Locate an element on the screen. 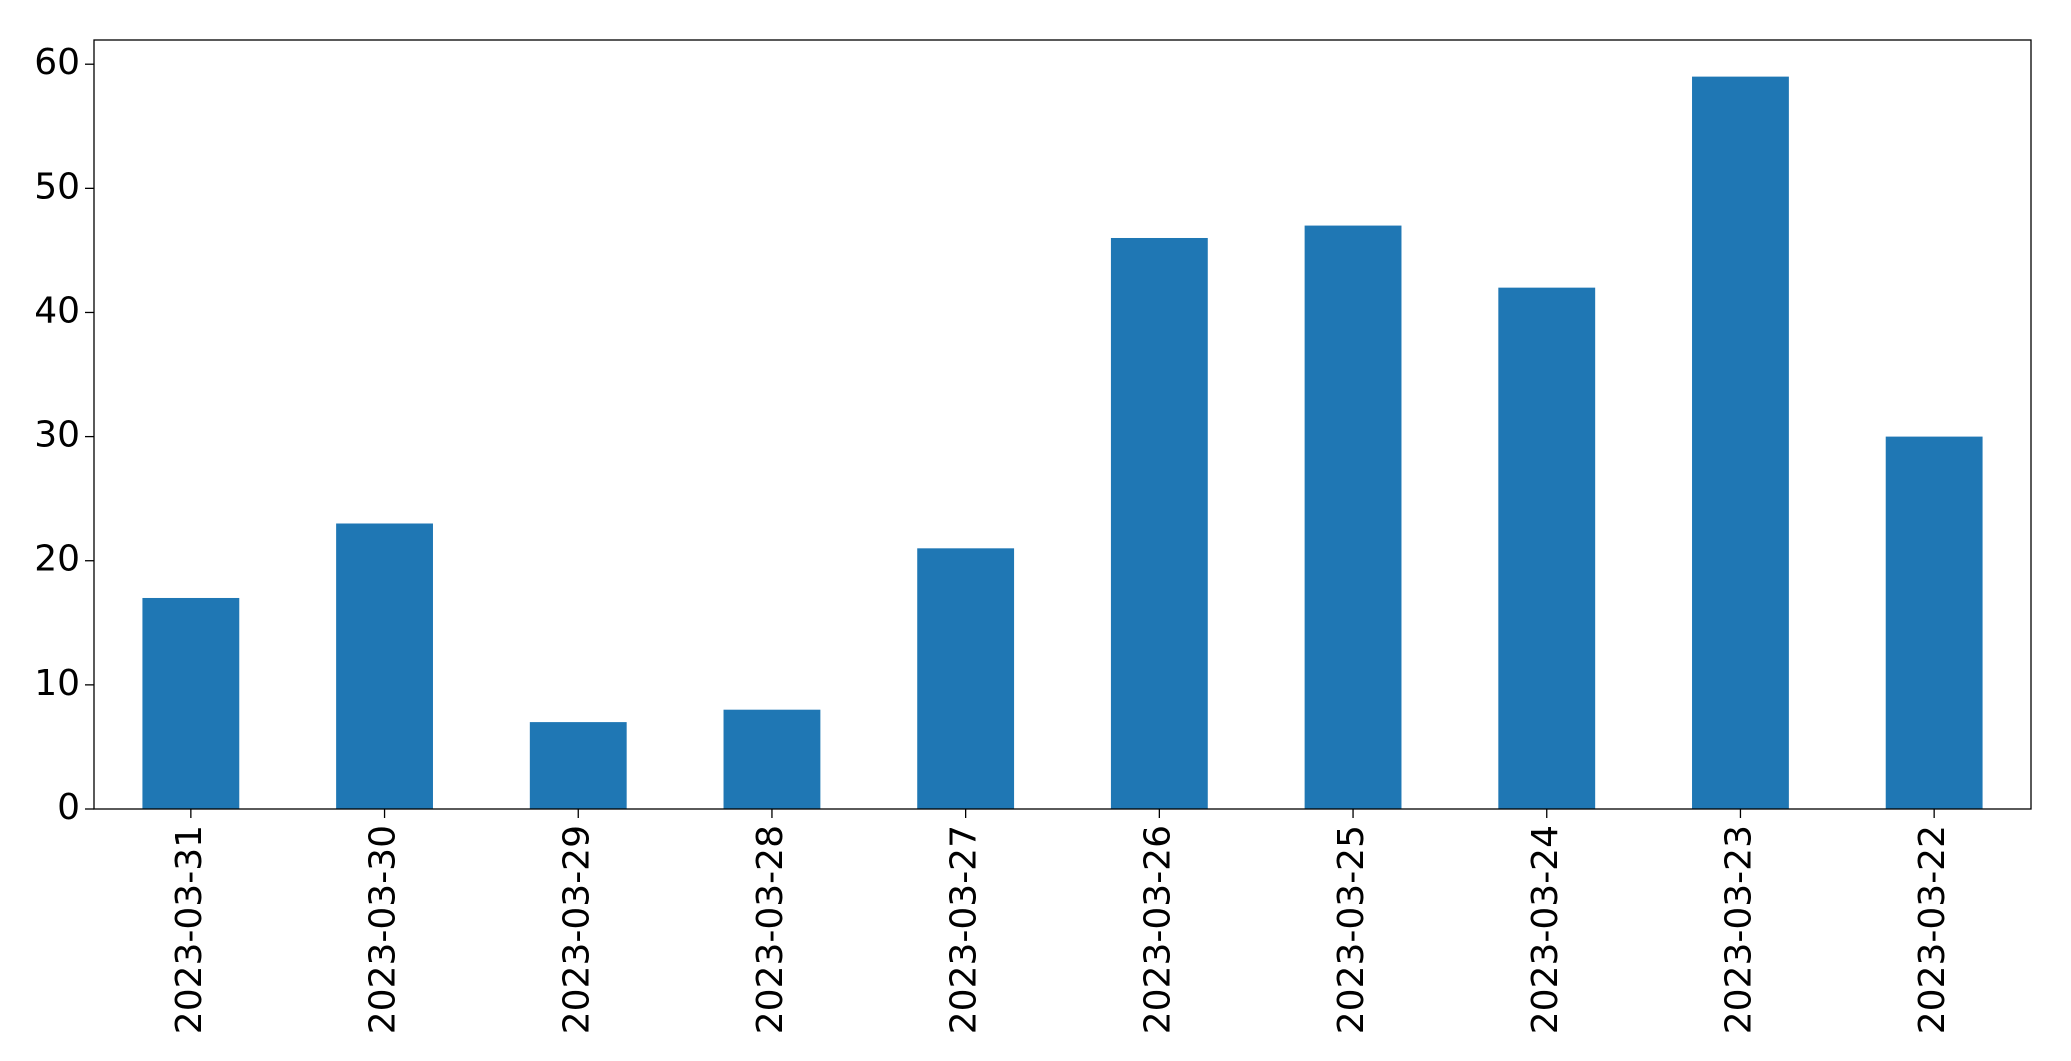 The width and height of the screenshot is (2071, 1061). y-tick-label: 20 is located at coordinates (57, 559).